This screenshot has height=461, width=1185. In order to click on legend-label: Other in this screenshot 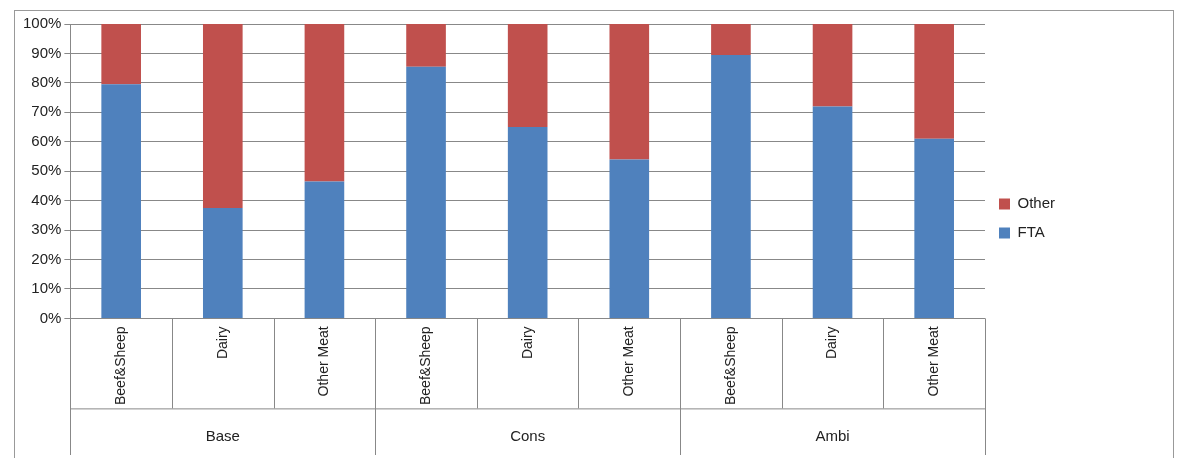, I will do `click(1036, 203)`.